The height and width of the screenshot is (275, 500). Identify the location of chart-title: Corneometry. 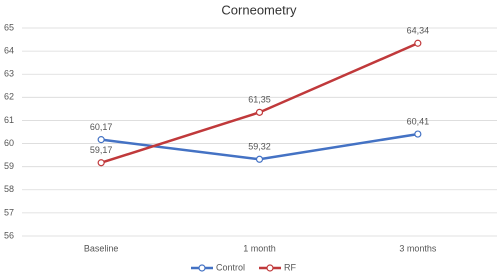
(259, 9).